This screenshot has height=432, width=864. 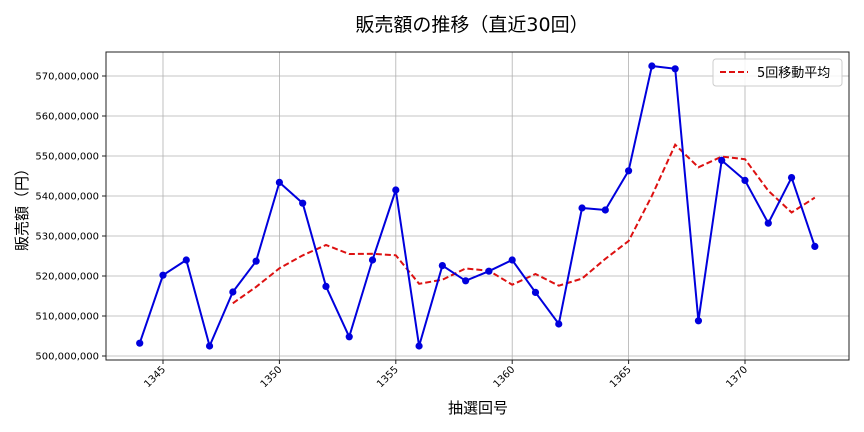 What do you see at coordinates (67, 197) in the screenshot?
I see `y-tick-label: 540,000,000` at bounding box center [67, 197].